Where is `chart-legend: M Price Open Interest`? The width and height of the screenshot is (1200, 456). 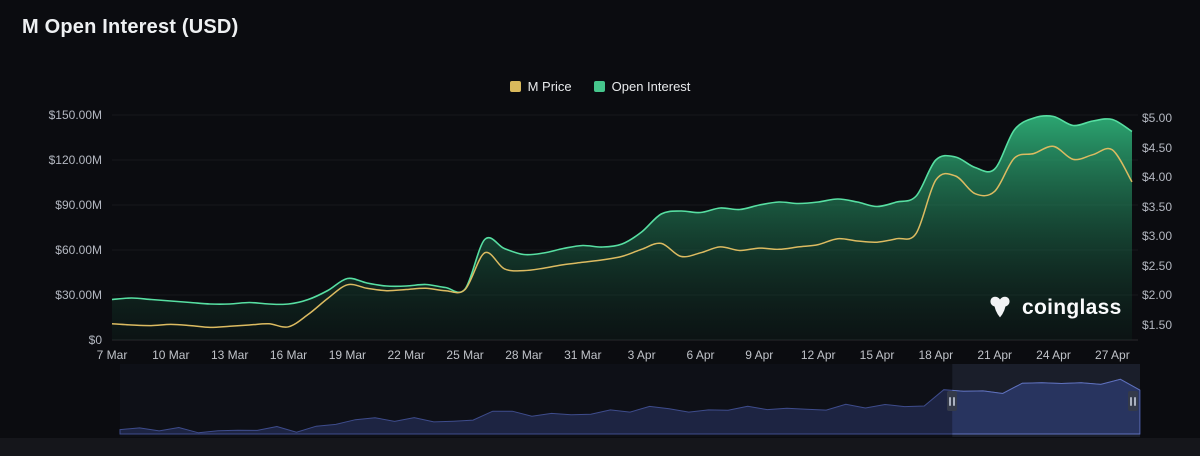
chart-legend: M Price Open Interest is located at coordinates (600, 86).